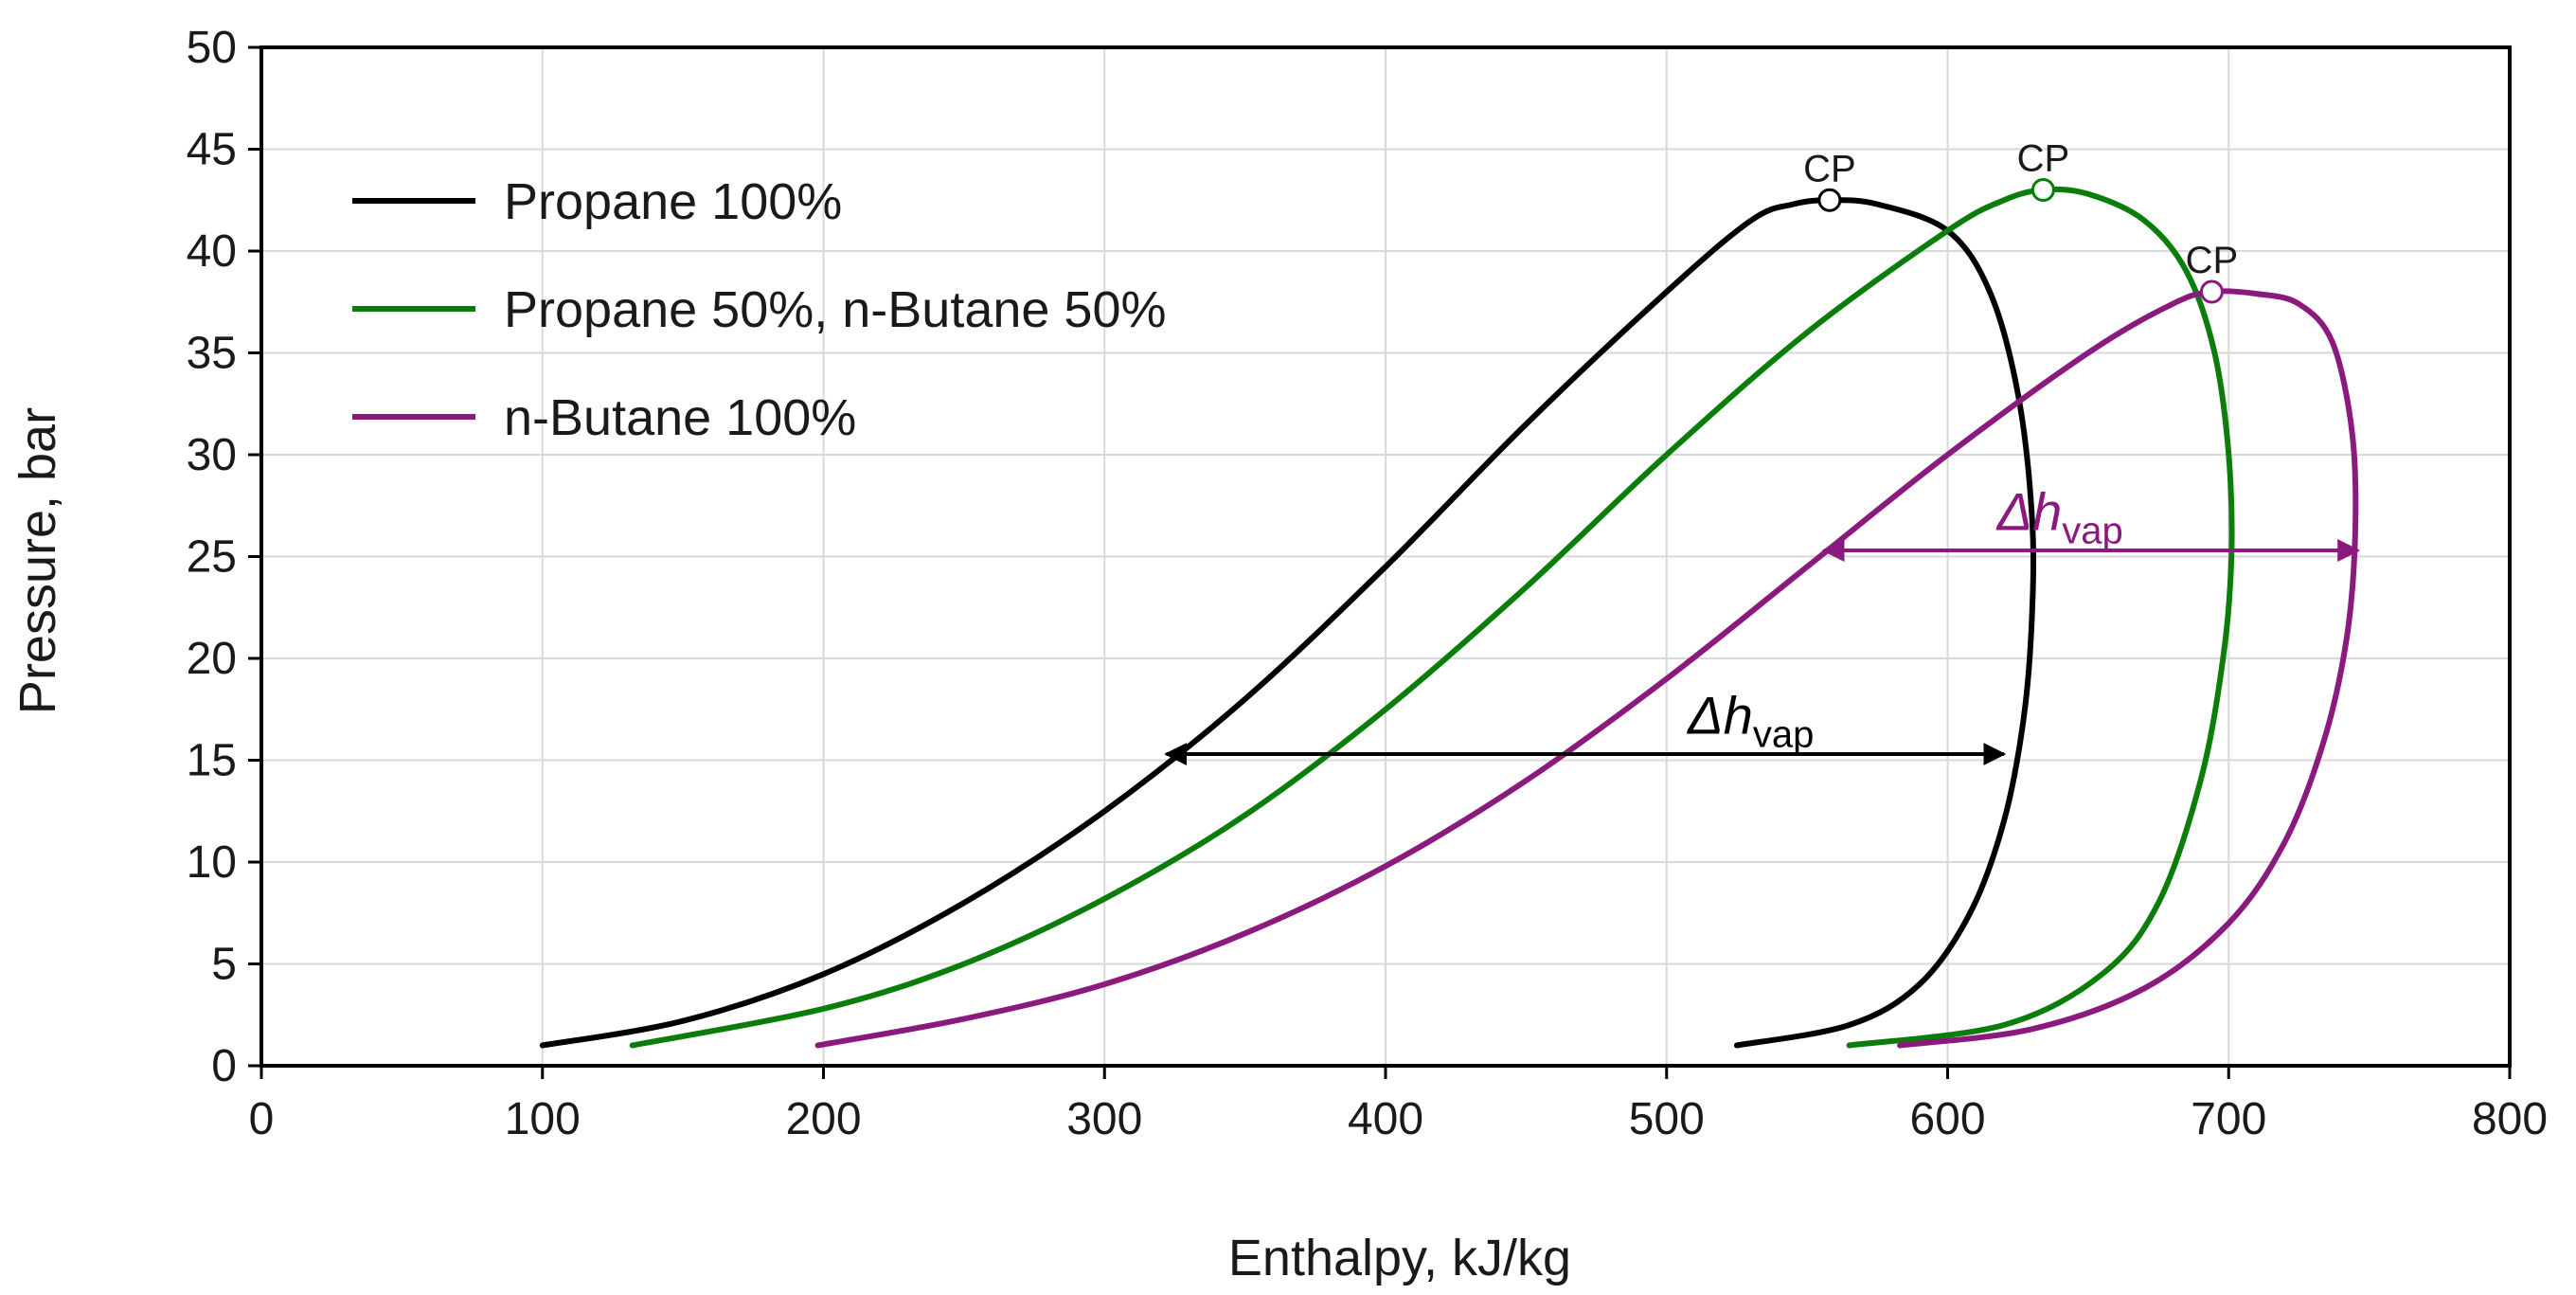  I want to click on legend-label-n-butane-100: n-Butane 100%, so click(680, 418).